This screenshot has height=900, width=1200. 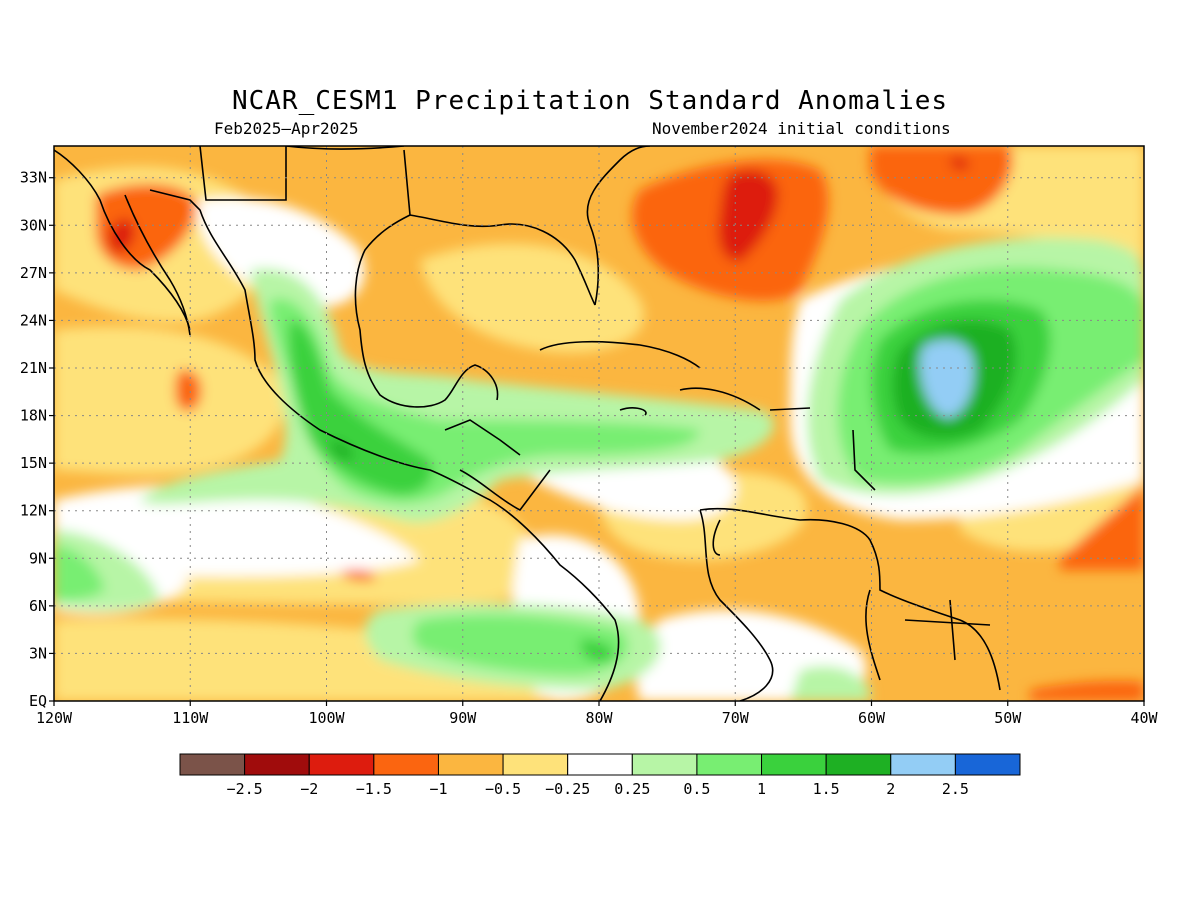 I want to click on lat-label: 18N, so click(x=33, y=416).